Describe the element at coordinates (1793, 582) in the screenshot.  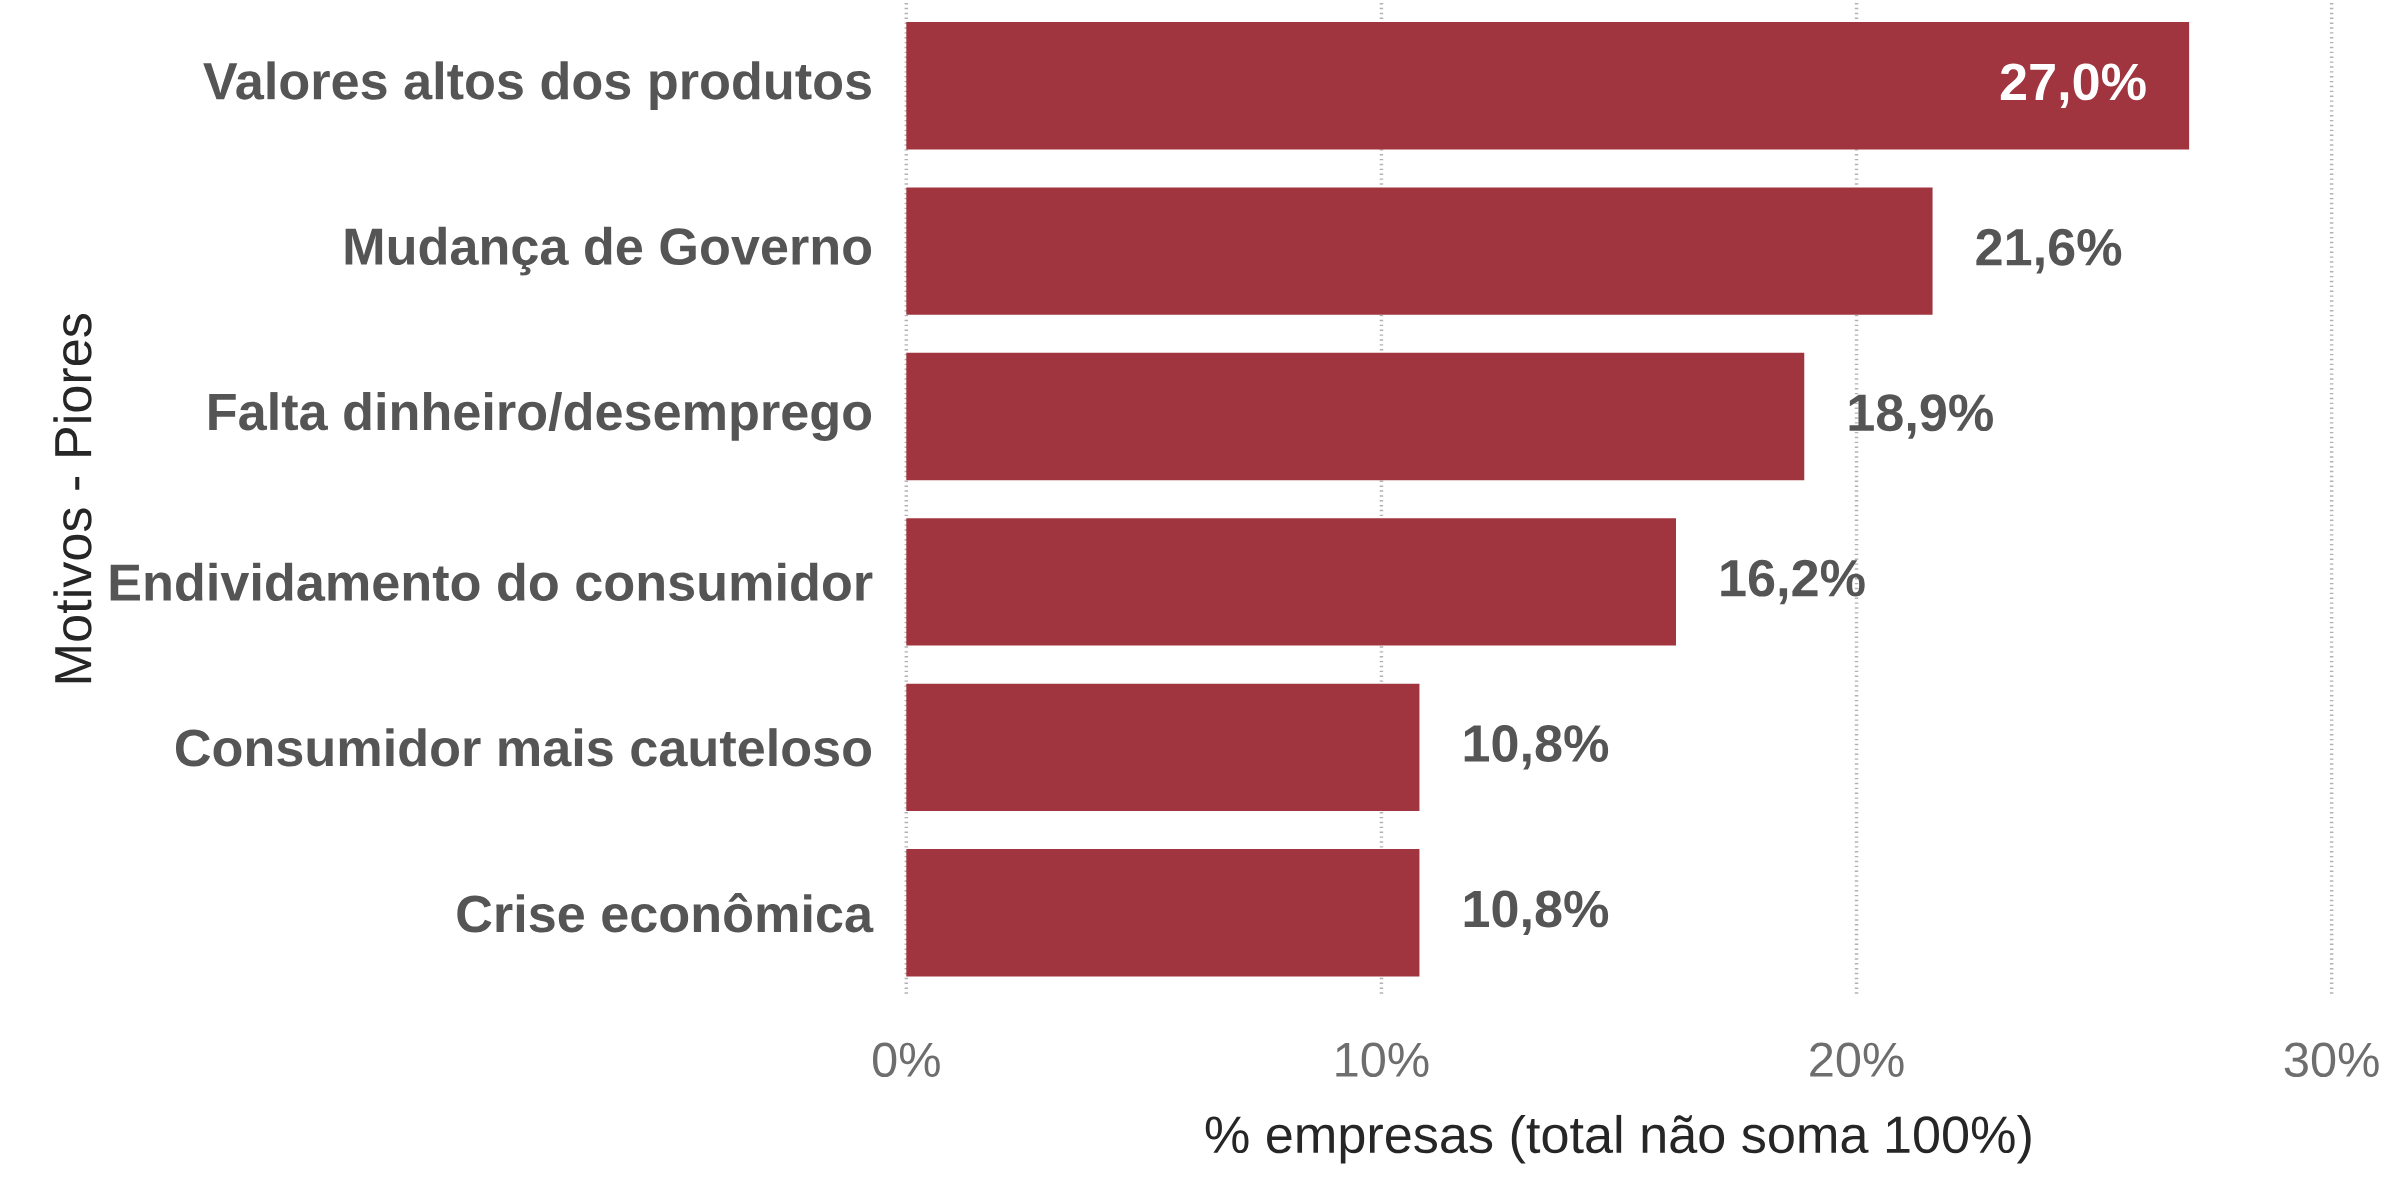
I see `data-label: 16,2%` at that location.